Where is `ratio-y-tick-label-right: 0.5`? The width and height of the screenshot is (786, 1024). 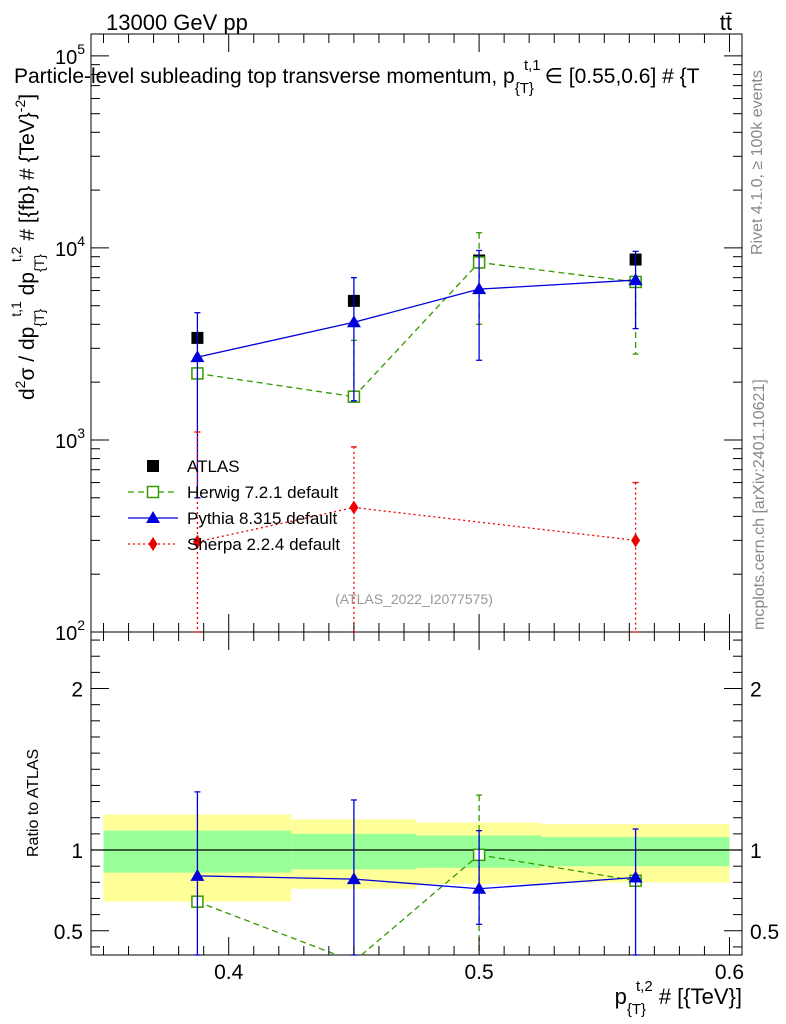 ratio-y-tick-label-right: 0.5 is located at coordinates (764, 932).